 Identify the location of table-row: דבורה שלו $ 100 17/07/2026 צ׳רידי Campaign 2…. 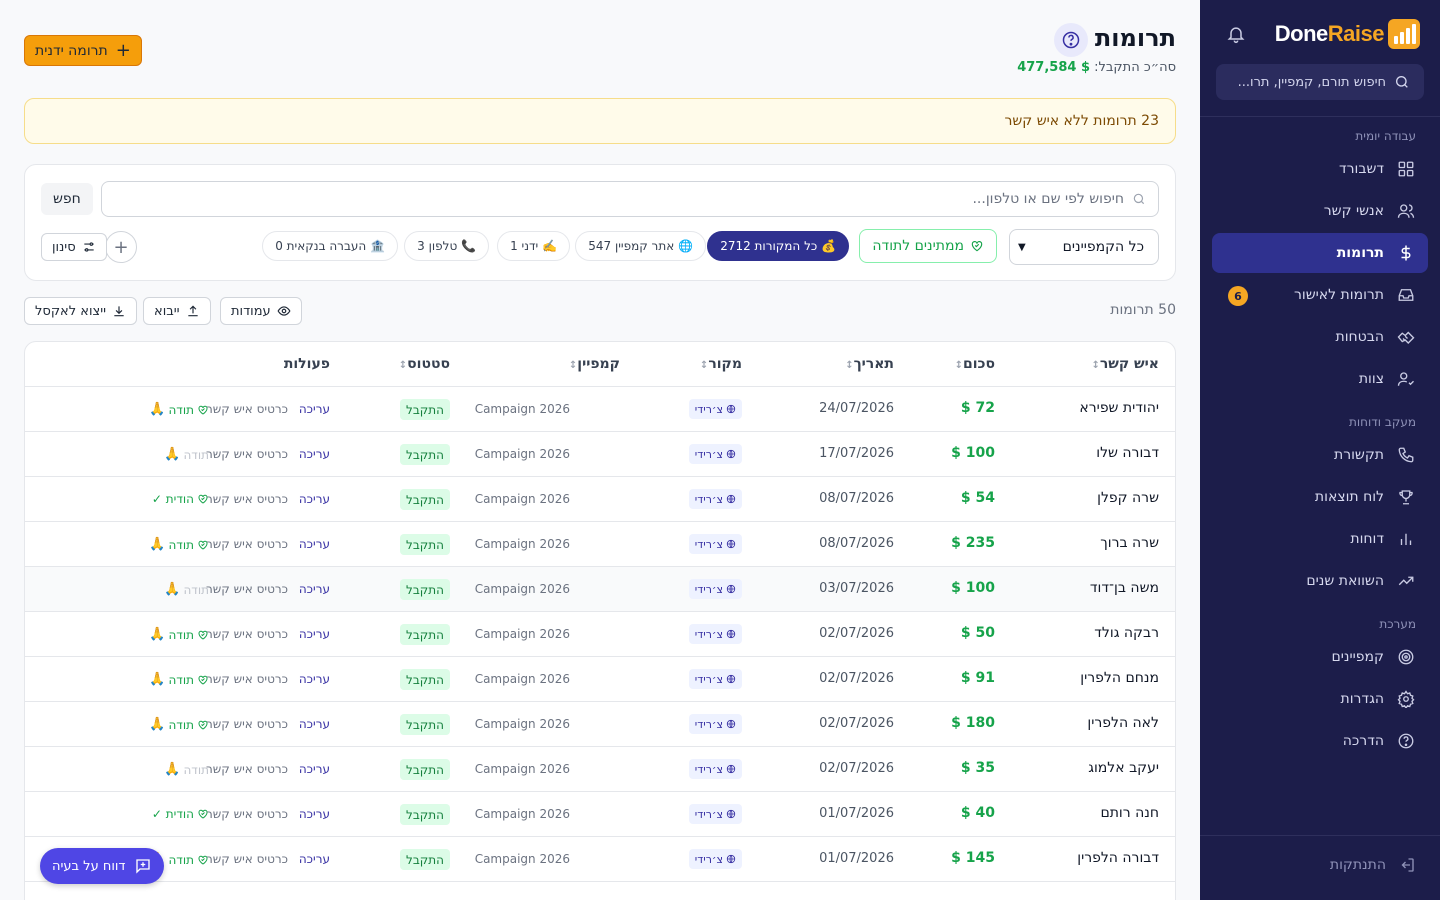
(600, 454).